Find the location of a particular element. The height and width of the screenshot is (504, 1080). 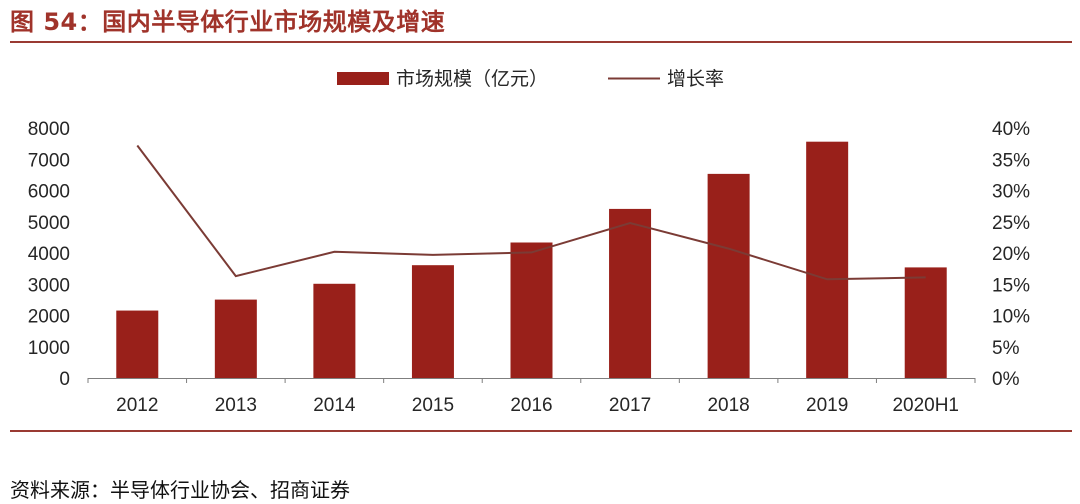

figure-title: 图 54：国内半导体行业市场规模及增速 is located at coordinates (228, 22).